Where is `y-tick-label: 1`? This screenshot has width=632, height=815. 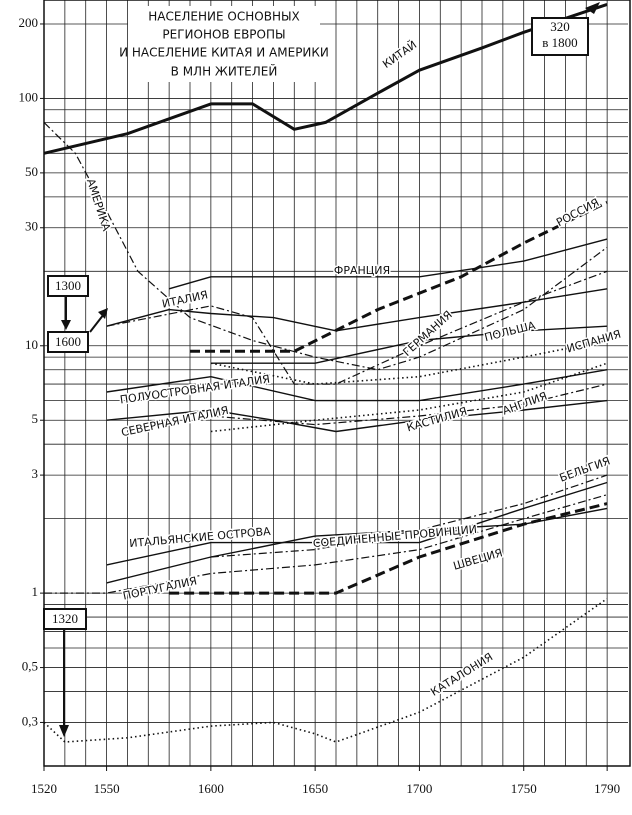
y-tick-label: 1 is located at coordinates (35, 591).